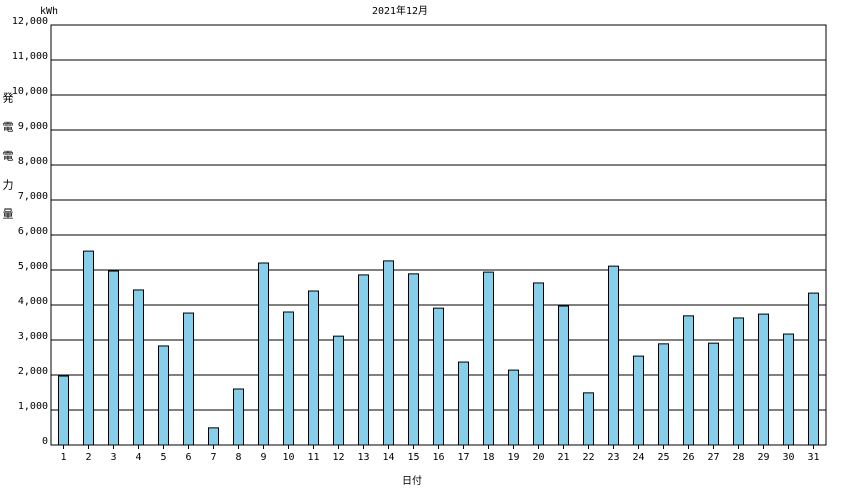  What do you see at coordinates (263, 457) in the screenshot?
I see `x-tick-label: 9` at bounding box center [263, 457].